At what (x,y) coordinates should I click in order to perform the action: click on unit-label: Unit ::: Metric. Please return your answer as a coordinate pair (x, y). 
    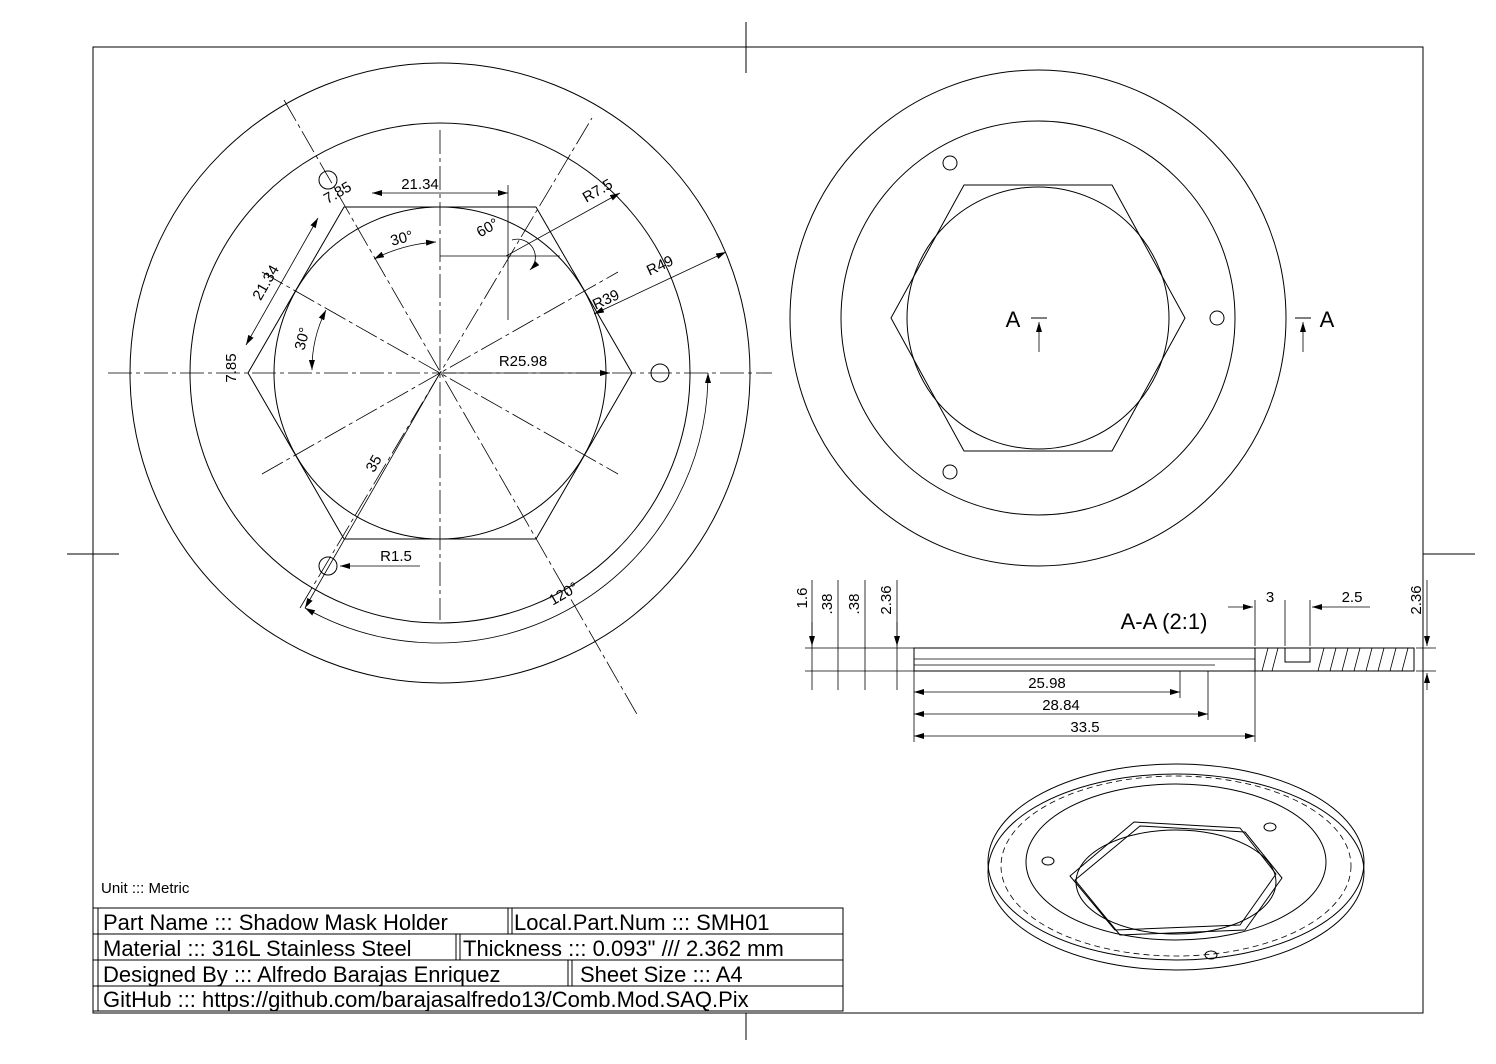
    Looking at the image, I should click on (145, 888).